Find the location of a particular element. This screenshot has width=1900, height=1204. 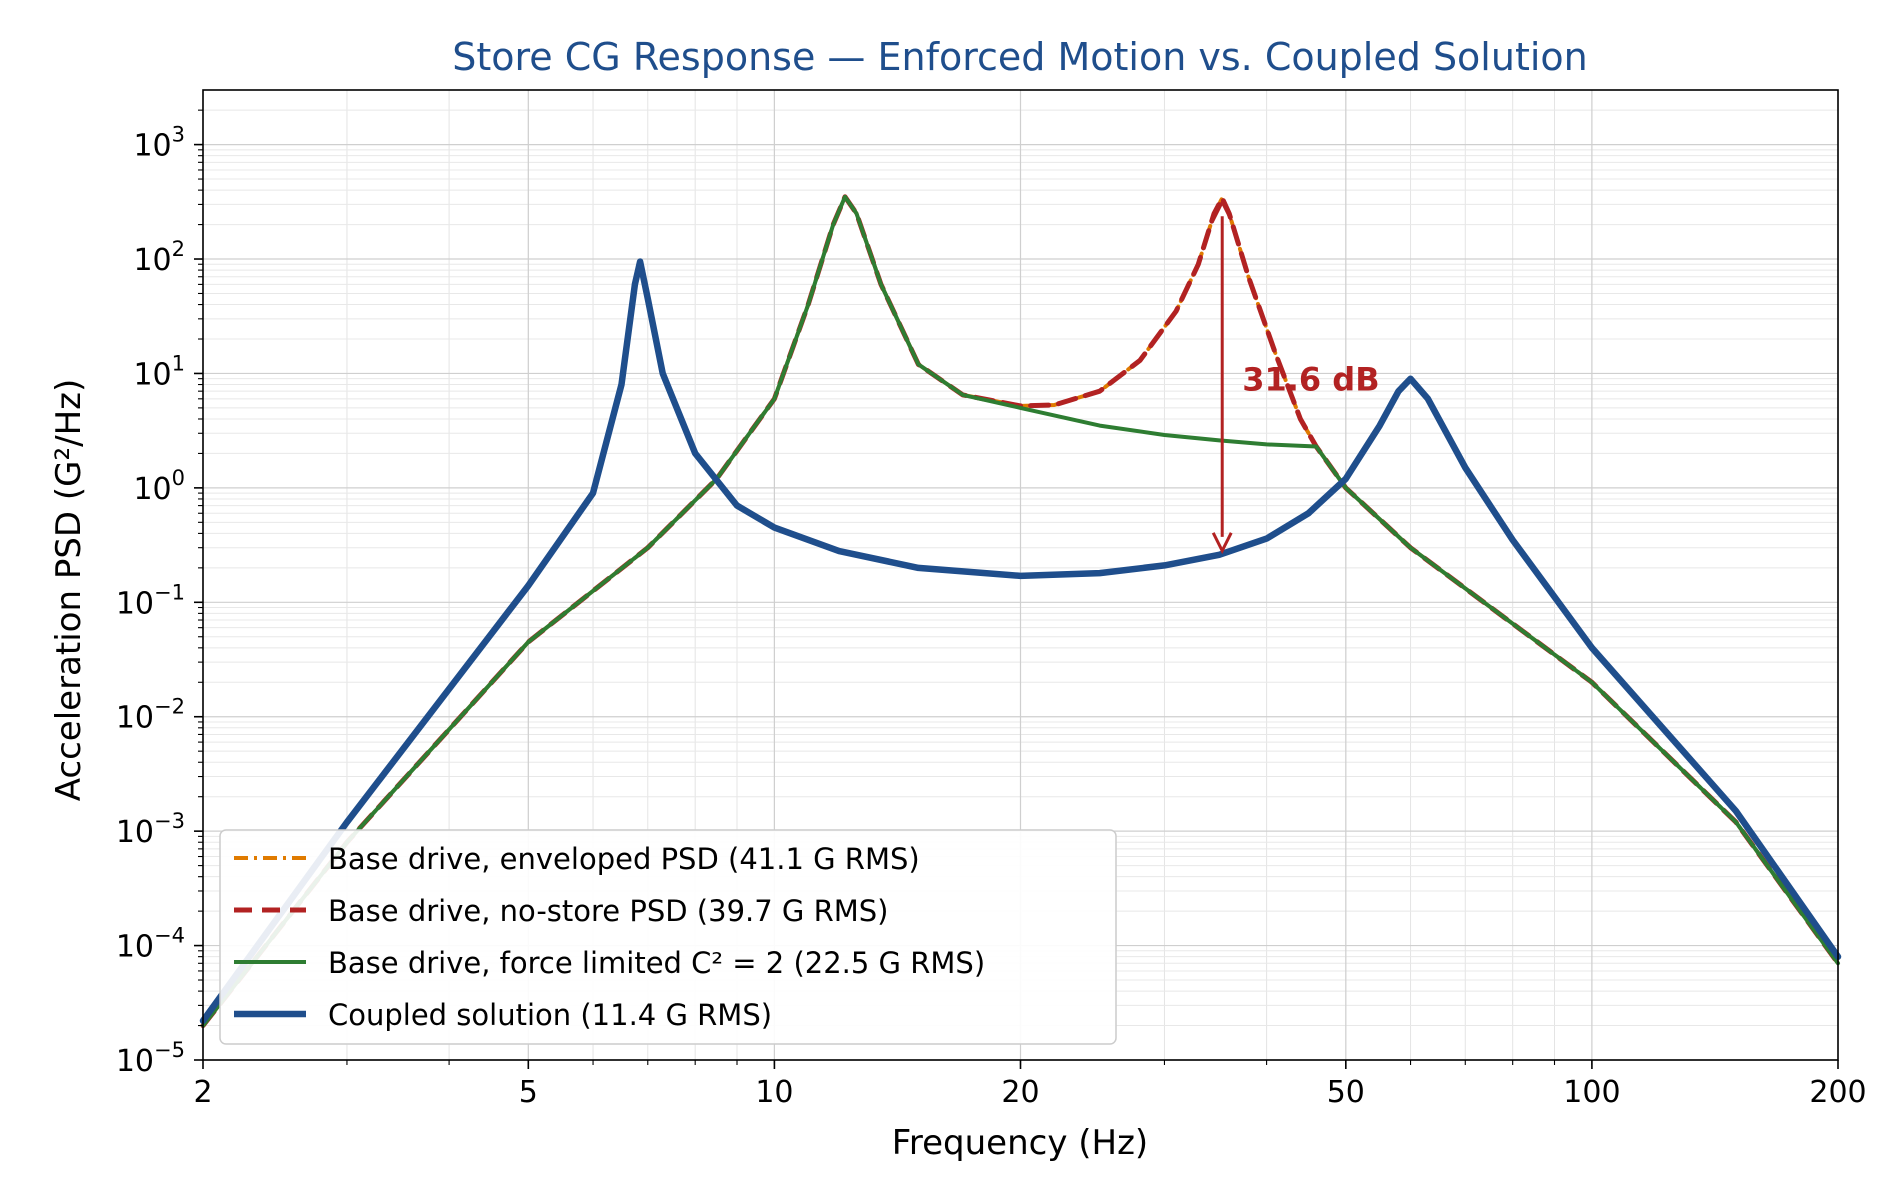

y-tick-label: 10⁻³ is located at coordinates (150, 829).